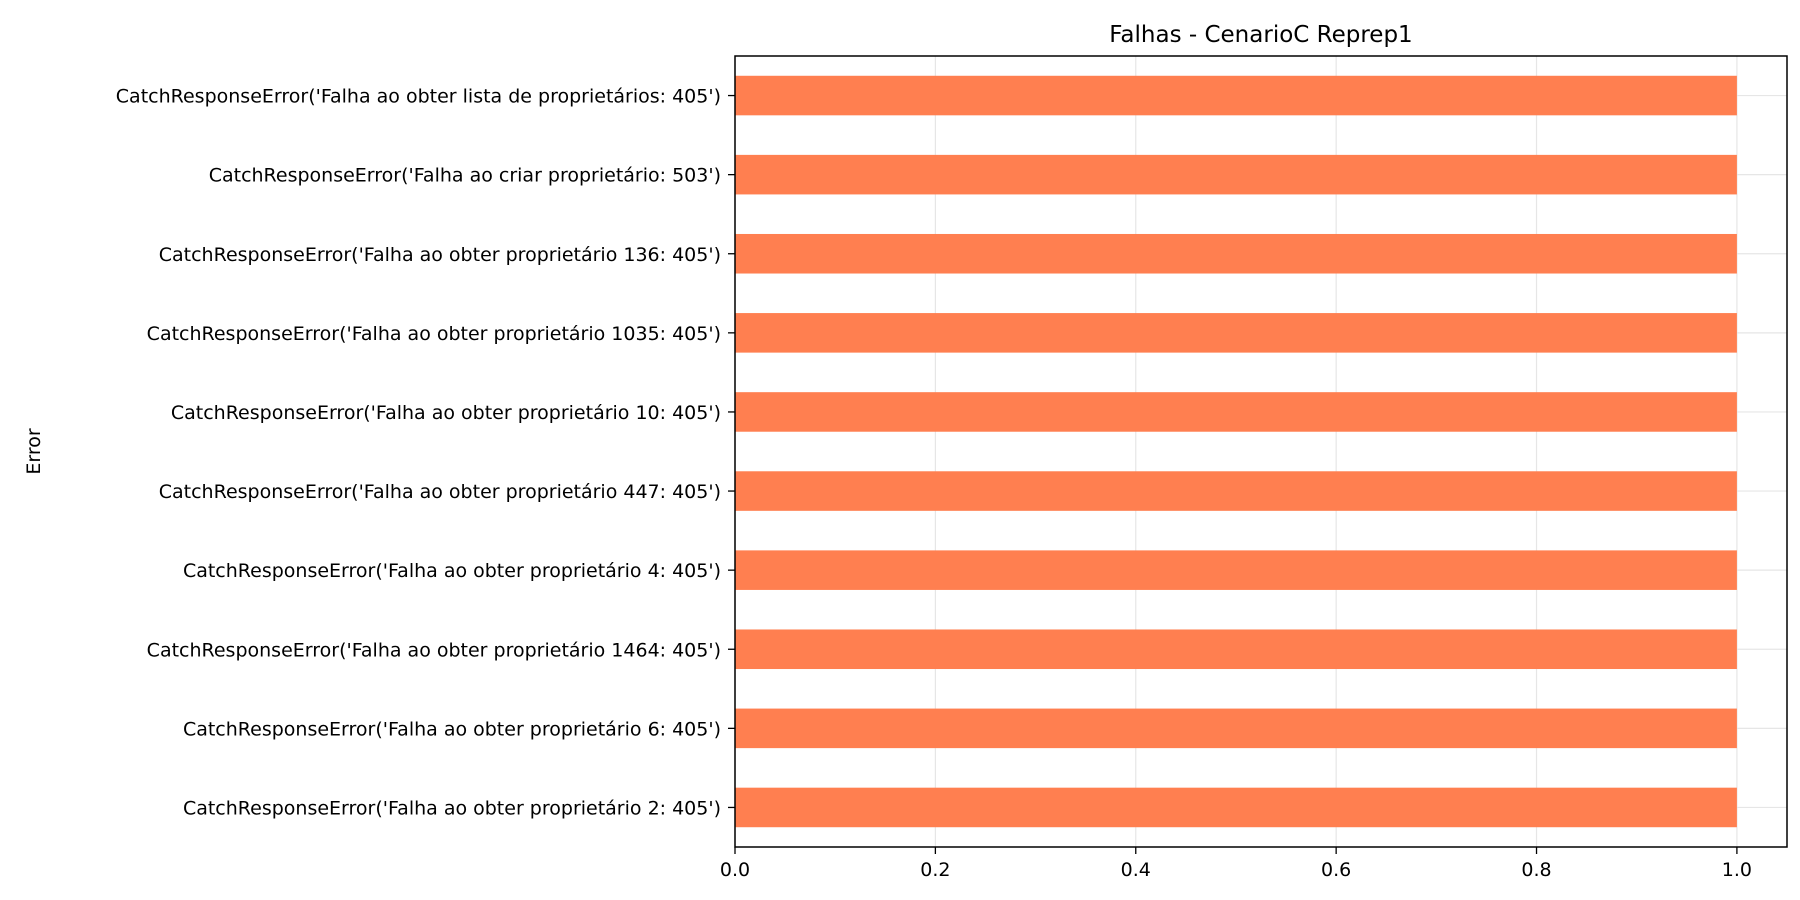 This screenshot has width=1800, height=900. I want to click on x-tick-label: 0.8, so click(1536, 870).